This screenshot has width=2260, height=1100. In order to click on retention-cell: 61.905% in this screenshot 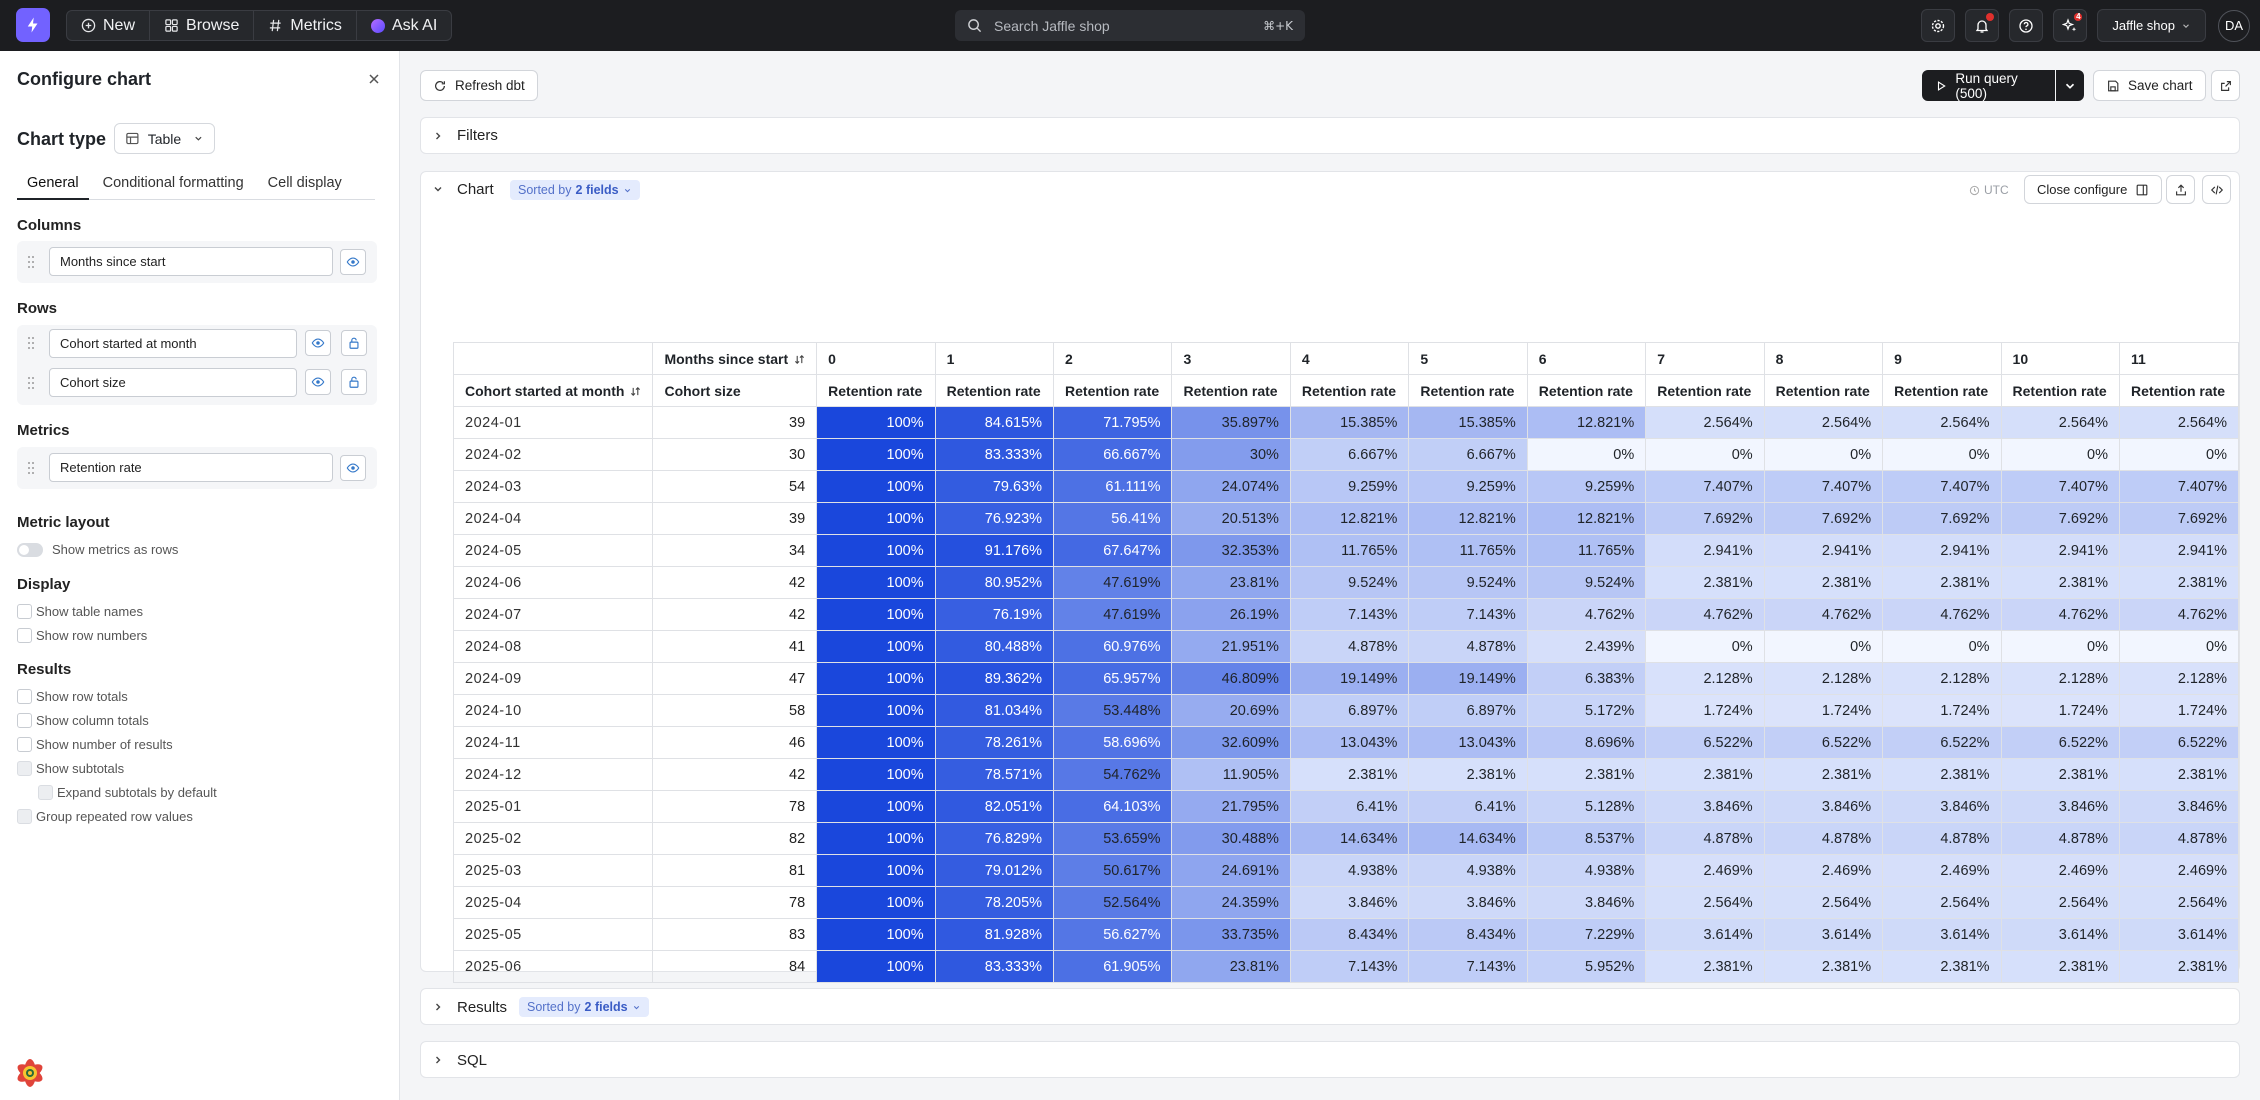, I will do `click(1113, 966)`.